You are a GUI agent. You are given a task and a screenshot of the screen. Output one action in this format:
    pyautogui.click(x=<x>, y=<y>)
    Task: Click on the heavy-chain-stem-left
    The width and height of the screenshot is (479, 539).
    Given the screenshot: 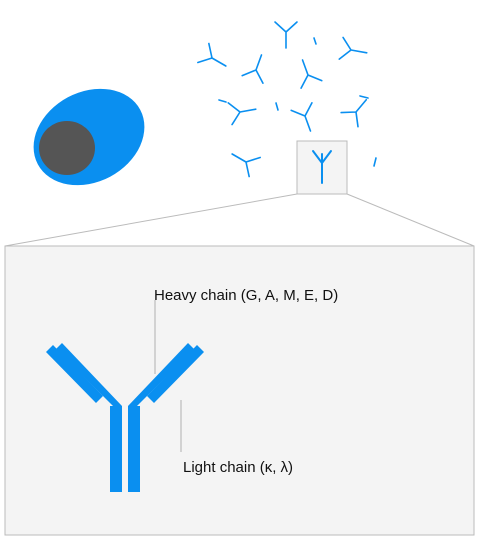 What is the action you would take?
    pyautogui.click(x=116, y=449)
    